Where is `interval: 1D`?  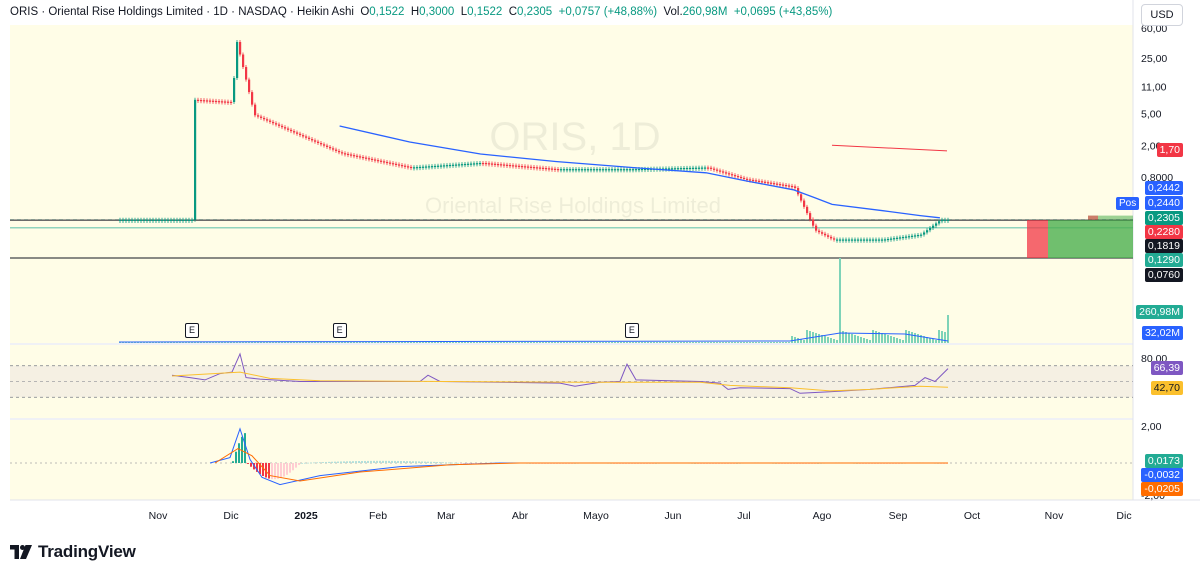 interval: 1D is located at coordinates (220, 12).